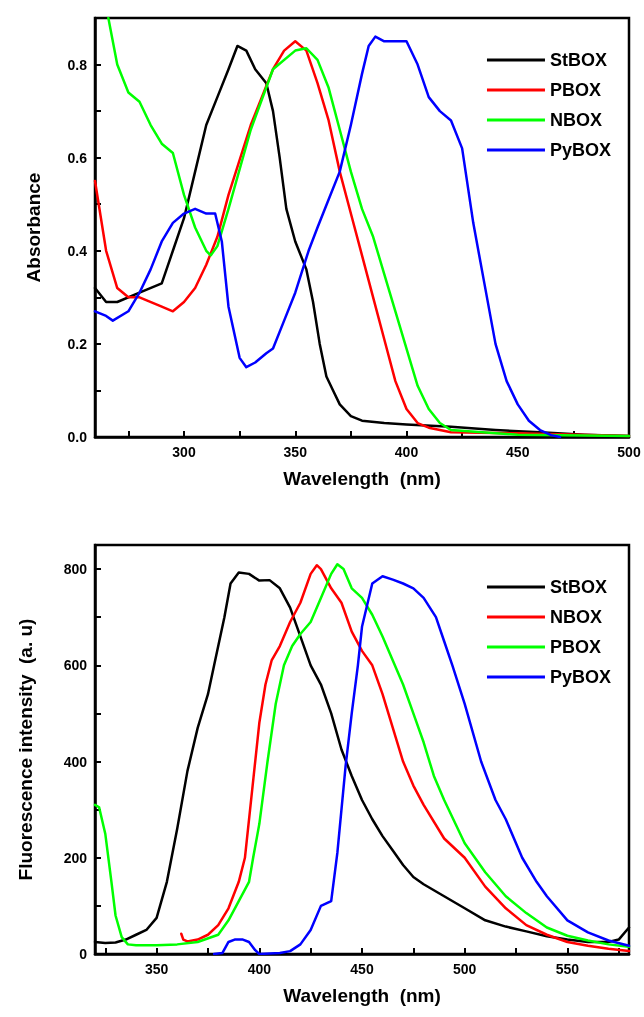 Image resolution: width=644 pixels, height=1017 pixels. Describe the element at coordinates (567, 969) in the screenshot. I see `x-tick-label: 550` at that location.